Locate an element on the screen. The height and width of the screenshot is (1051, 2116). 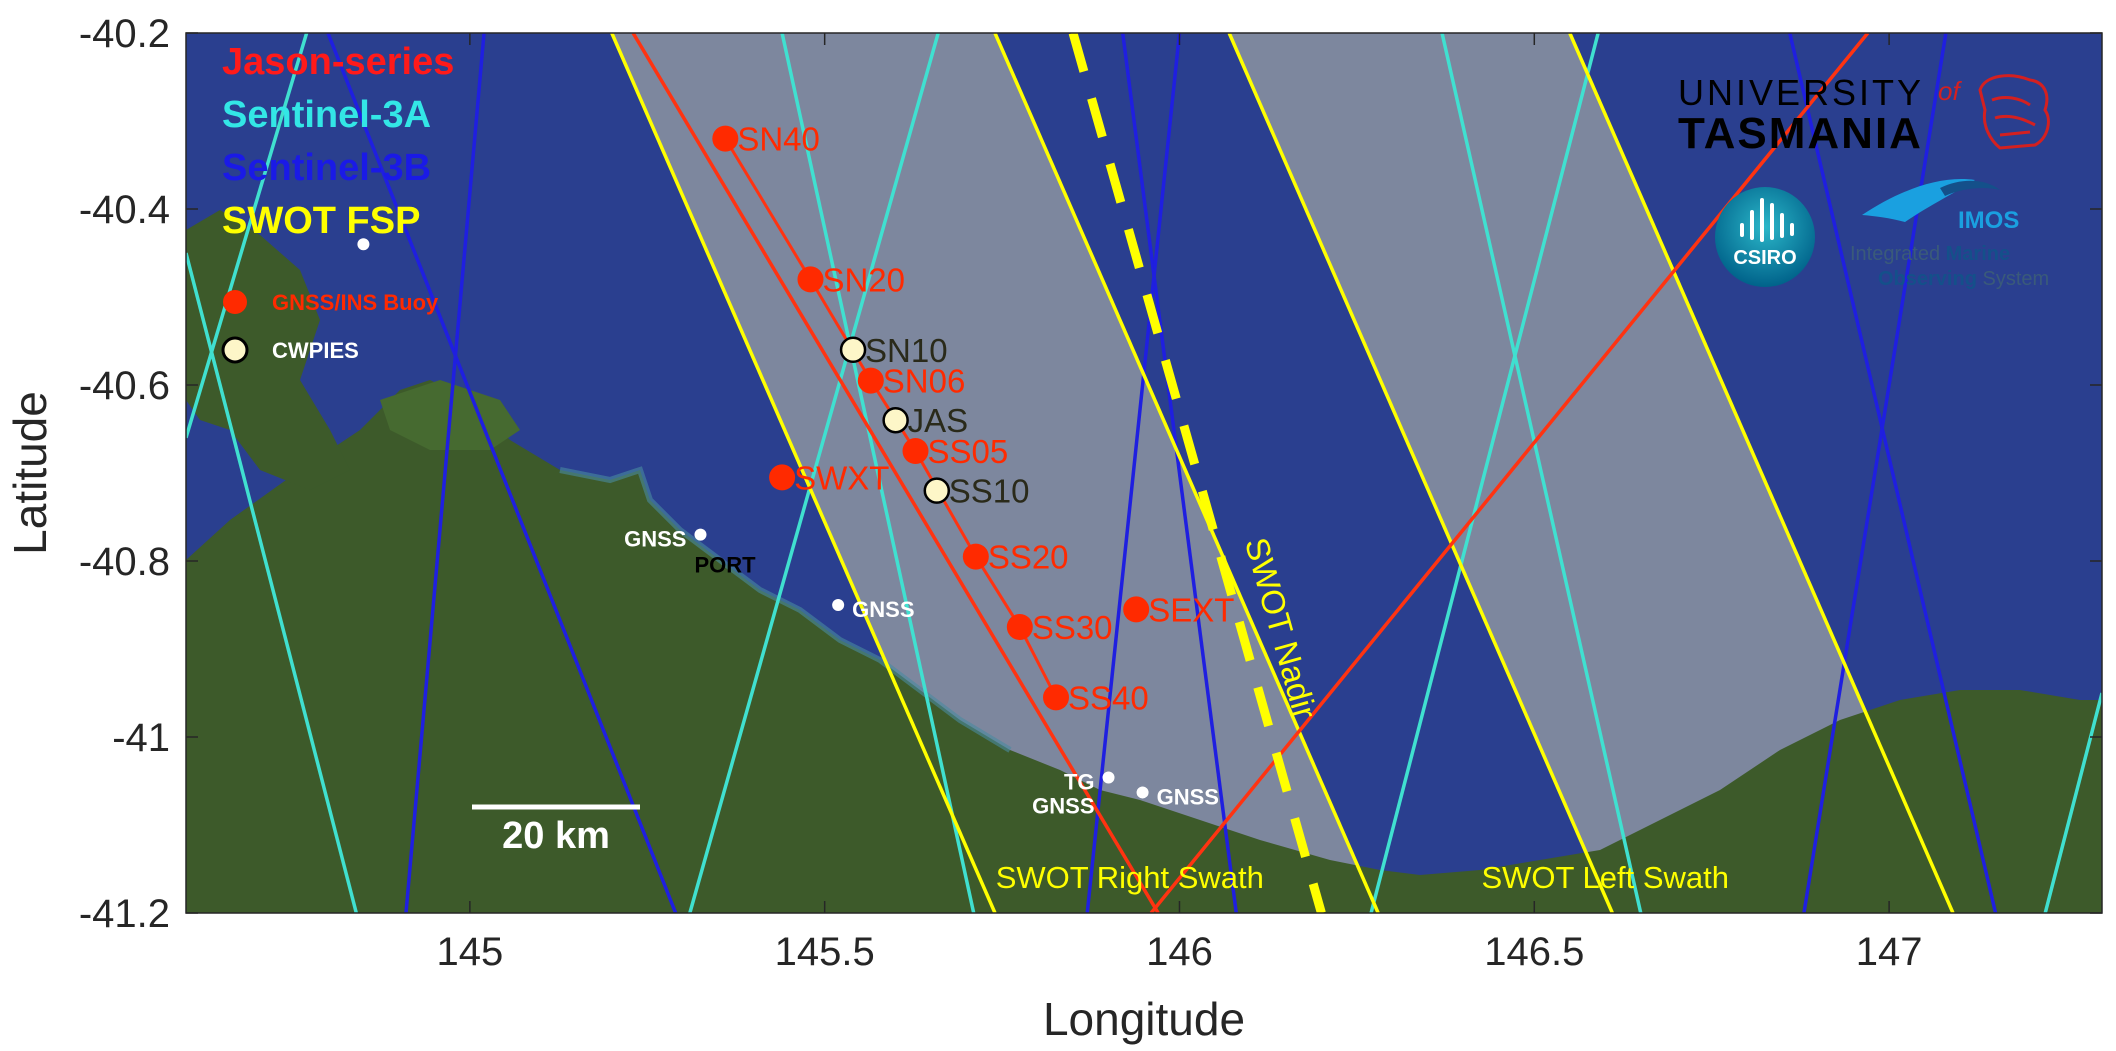
csiro-logo: CSIRO is located at coordinates (1765, 237).